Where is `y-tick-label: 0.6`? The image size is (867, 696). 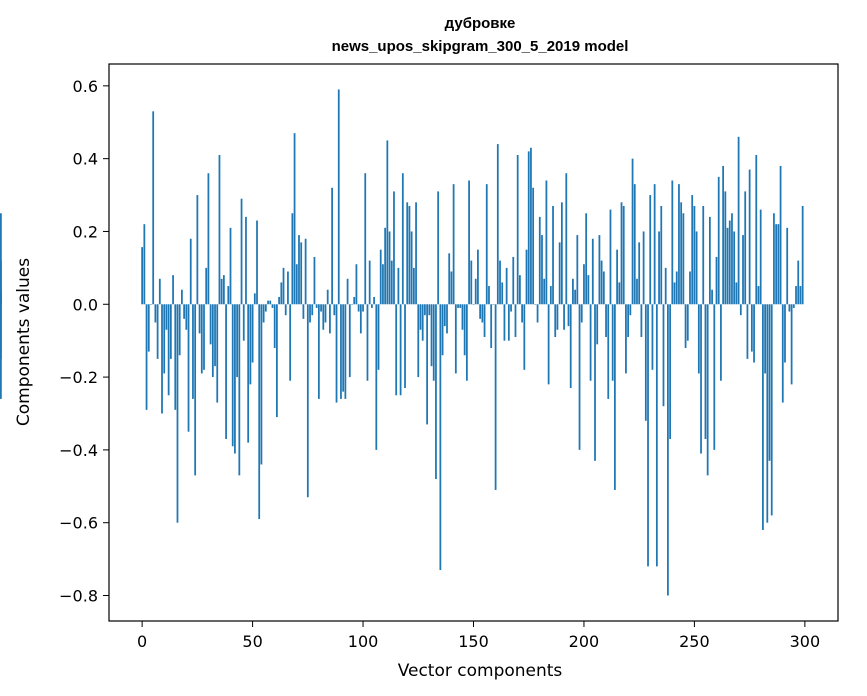
y-tick-label: 0.6 is located at coordinates (85, 86).